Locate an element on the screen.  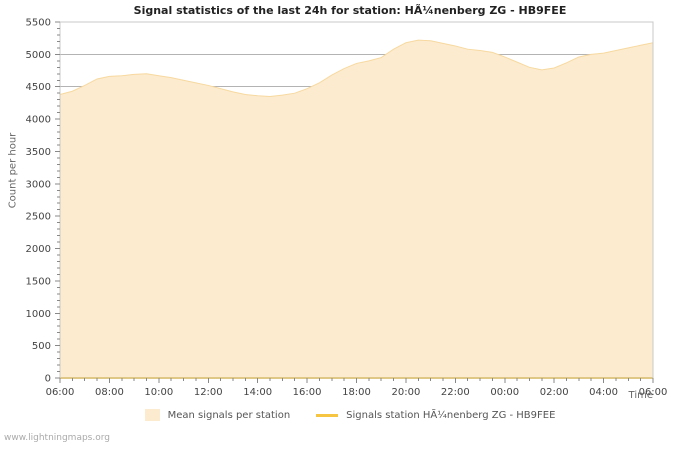
svg-text: 02:00 is located at coordinates (554, 392).